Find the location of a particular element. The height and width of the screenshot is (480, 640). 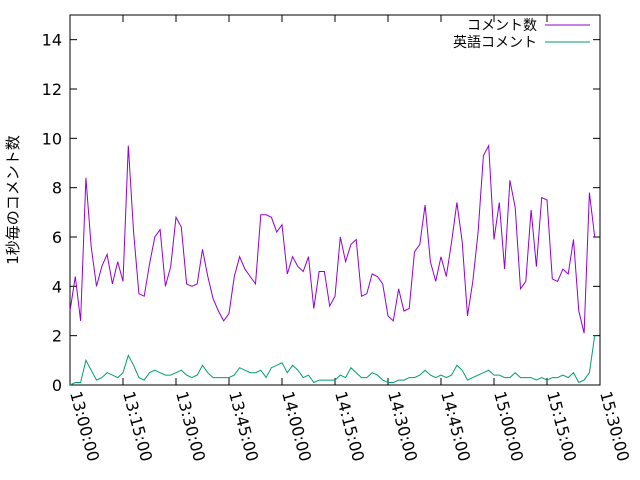

y-tick-label: 8 is located at coordinates (57, 188).